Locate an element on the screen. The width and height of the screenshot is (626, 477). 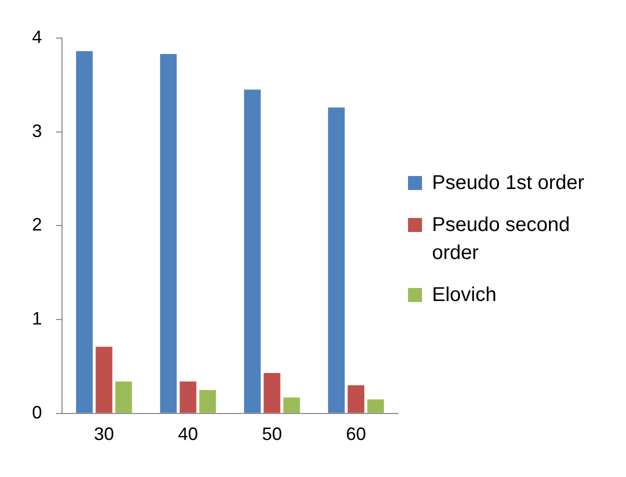
legend-label: Elovich is located at coordinates (464, 295).